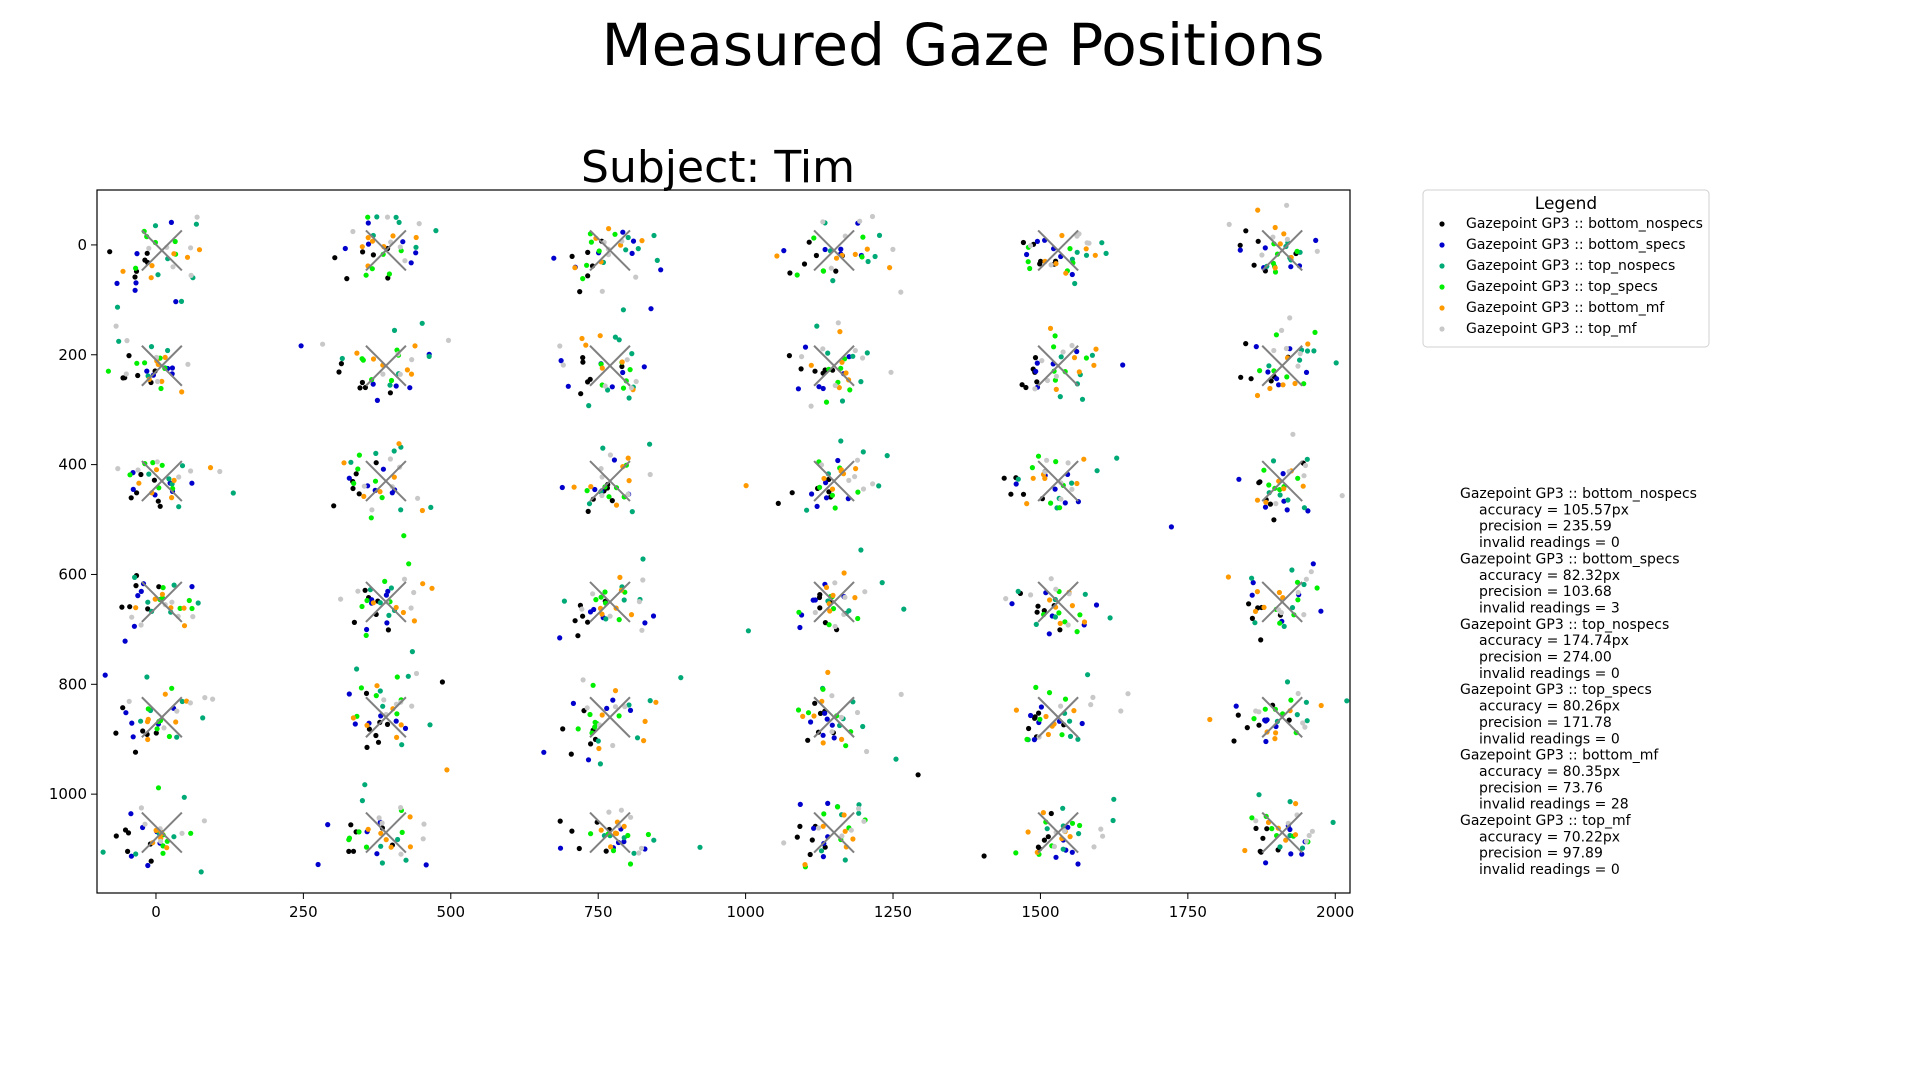 This screenshot has height=1080, width=1920. I want to click on legend-label: Gazepoint GP3 :: bottom_mf, so click(1565, 308).